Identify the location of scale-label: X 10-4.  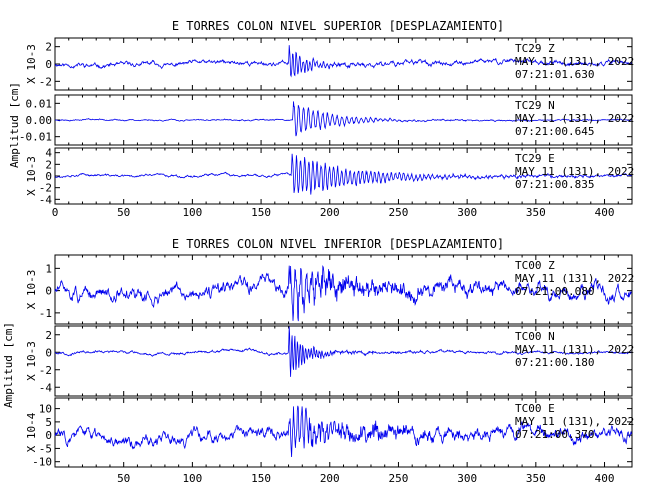
(31, 432).